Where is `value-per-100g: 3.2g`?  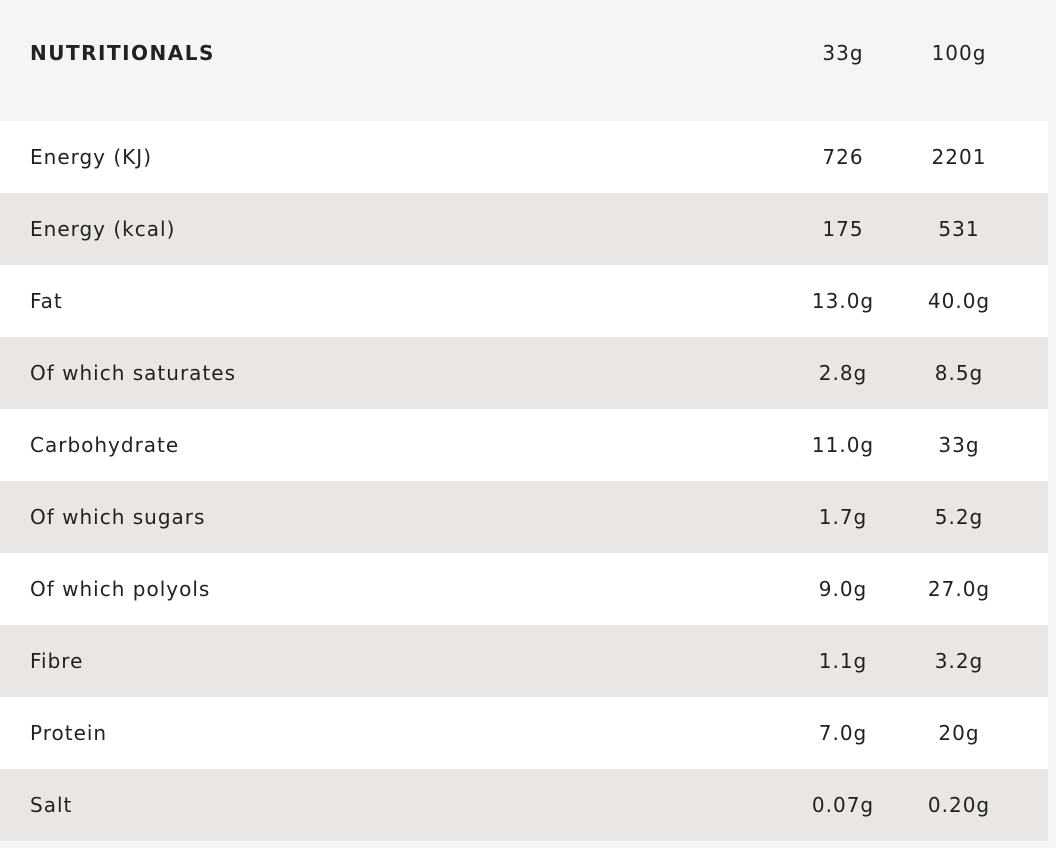 value-per-100g: 3.2g is located at coordinates (959, 661).